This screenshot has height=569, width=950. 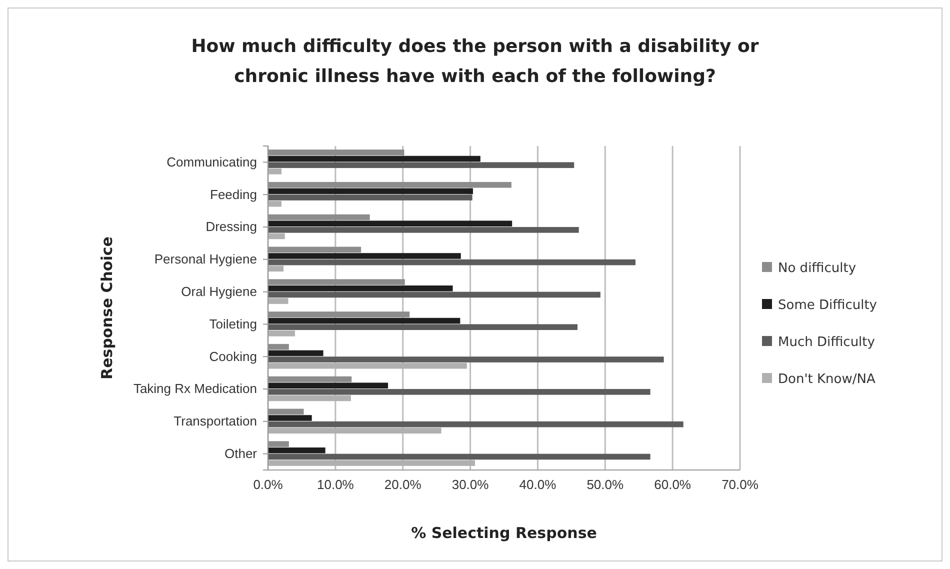 I want to click on y-tick-label: Taking Rx Medication, so click(x=195, y=388).